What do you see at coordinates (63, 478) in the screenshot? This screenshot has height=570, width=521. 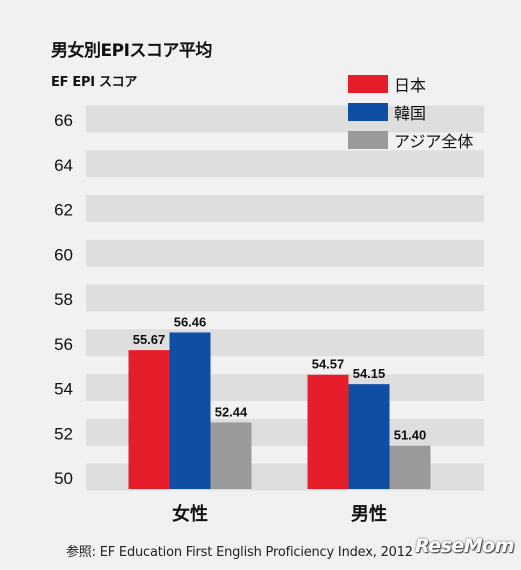 I see `y-tick-label-50: 50` at bounding box center [63, 478].